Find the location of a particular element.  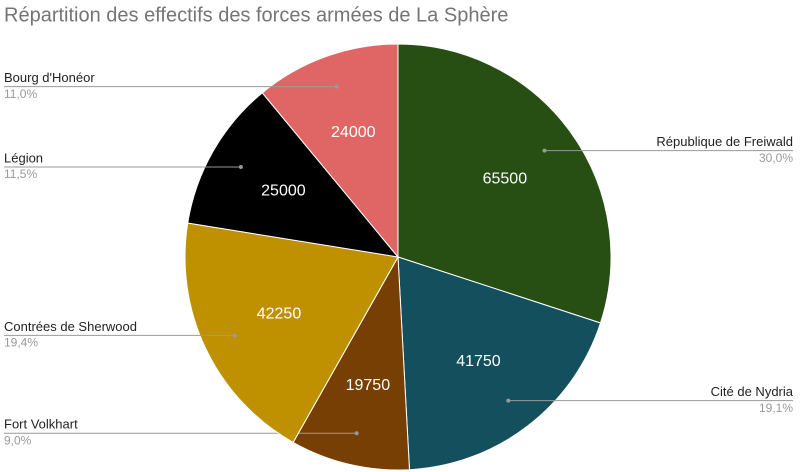

percent-label: 11,5% is located at coordinates (20, 174).